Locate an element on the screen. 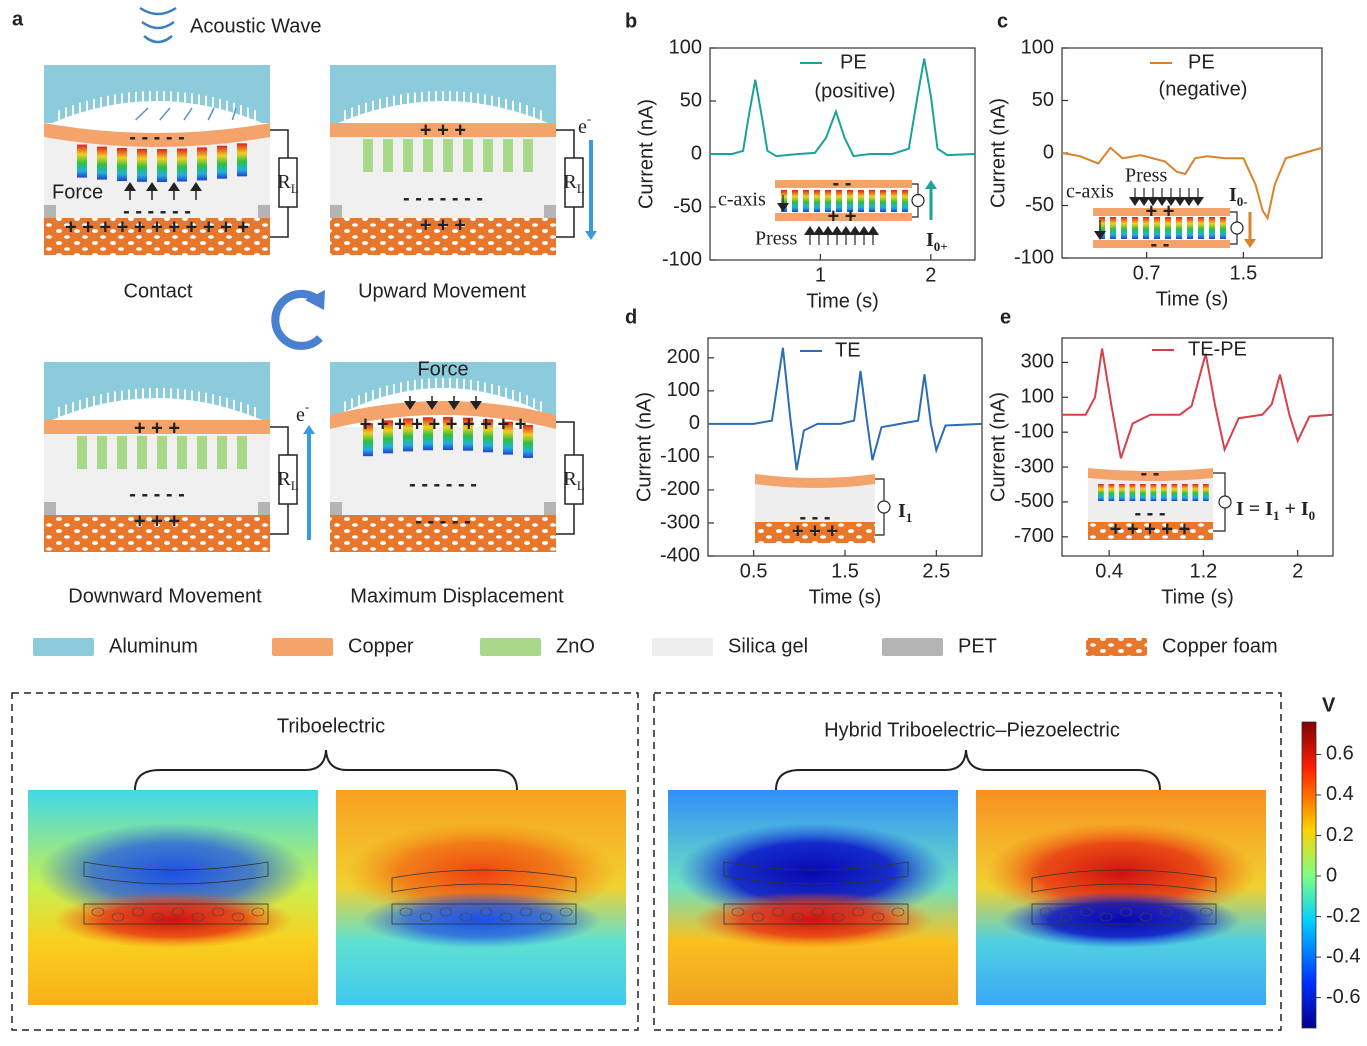 This screenshot has width=1367, height=1046. cell-caption: Downward Movement is located at coordinates (165, 596).